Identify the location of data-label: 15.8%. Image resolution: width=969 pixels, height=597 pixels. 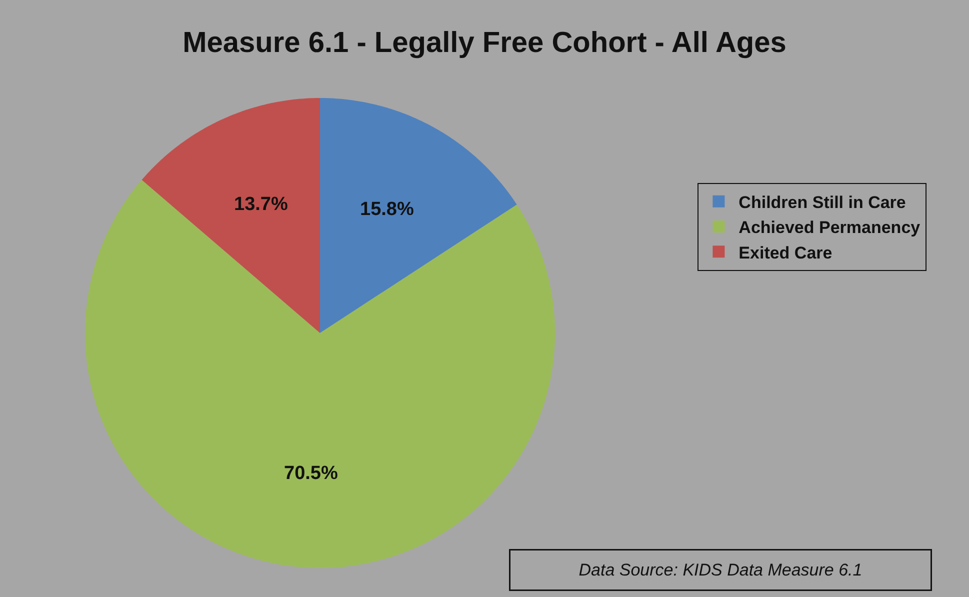
(387, 209).